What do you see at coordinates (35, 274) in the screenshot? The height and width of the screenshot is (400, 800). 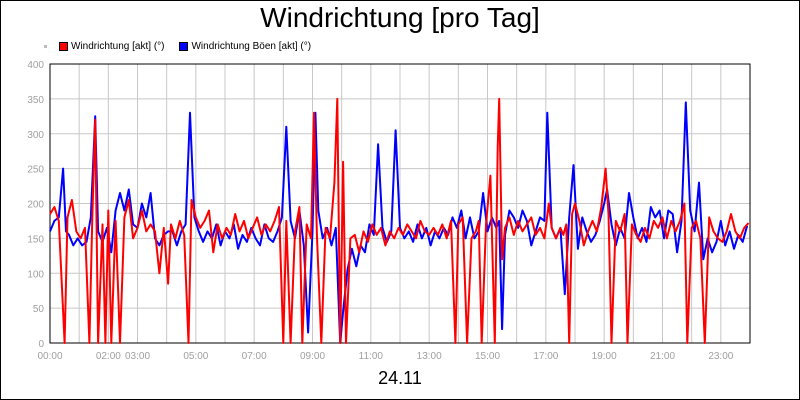 I see `y-tick-label: 100` at bounding box center [35, 274].